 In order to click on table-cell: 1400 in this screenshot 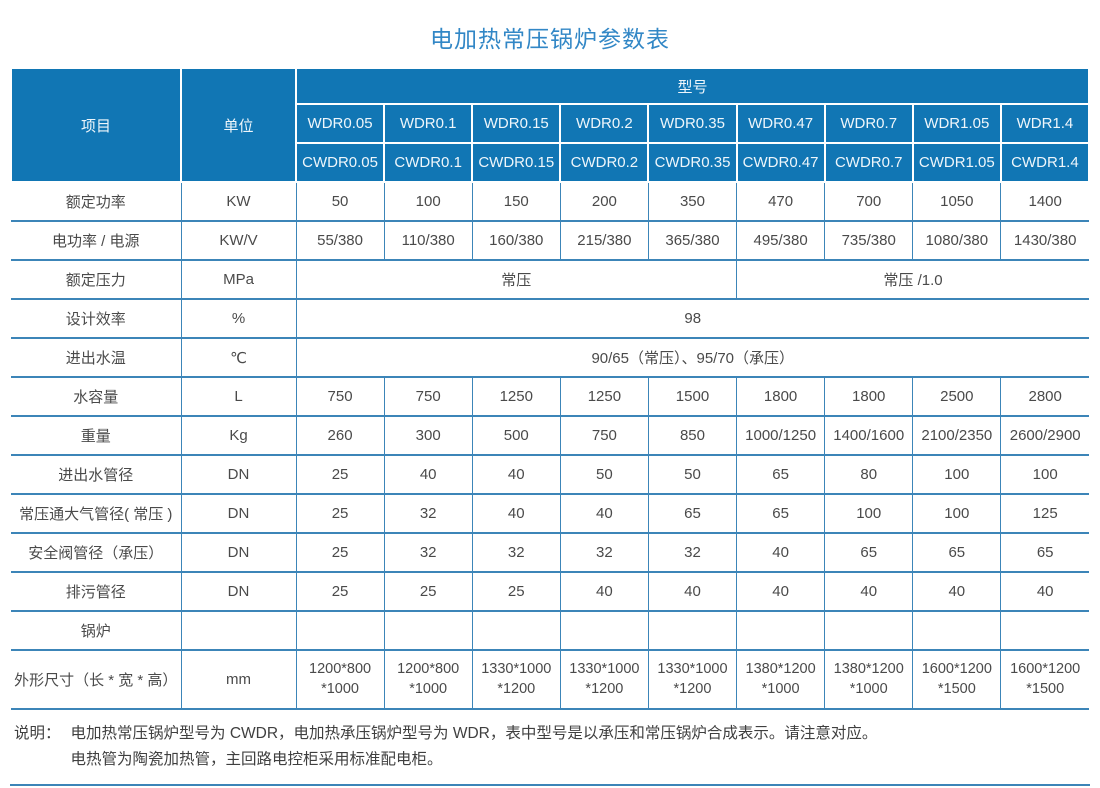, I will do `click(1044, 202)`.